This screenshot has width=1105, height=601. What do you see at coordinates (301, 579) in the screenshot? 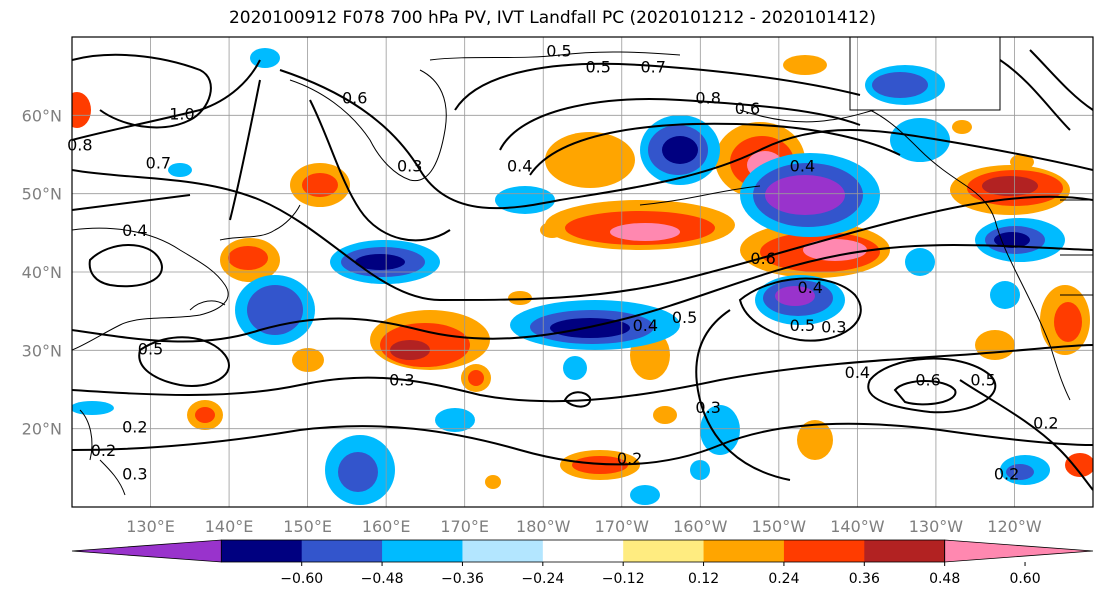
I see `colorbar-label: −0.60` at bounding box center [301, 579].